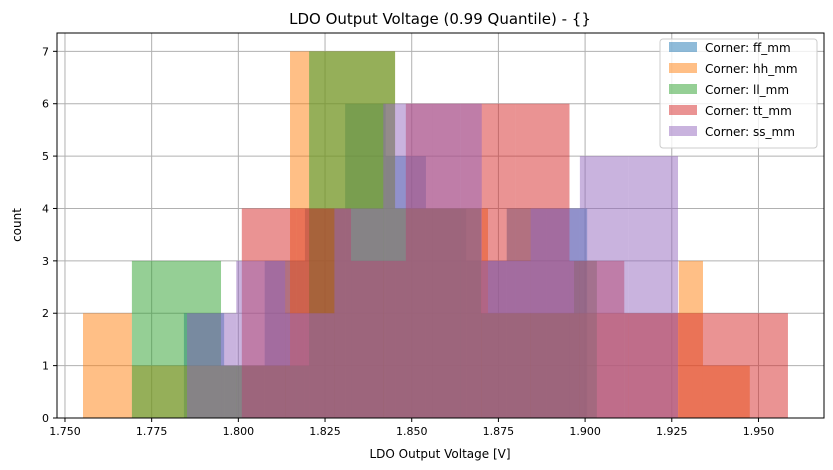 The width and height of the screenshot is (833, 470). I want to click on x-tick-label: 1.925, so click(672, 431).